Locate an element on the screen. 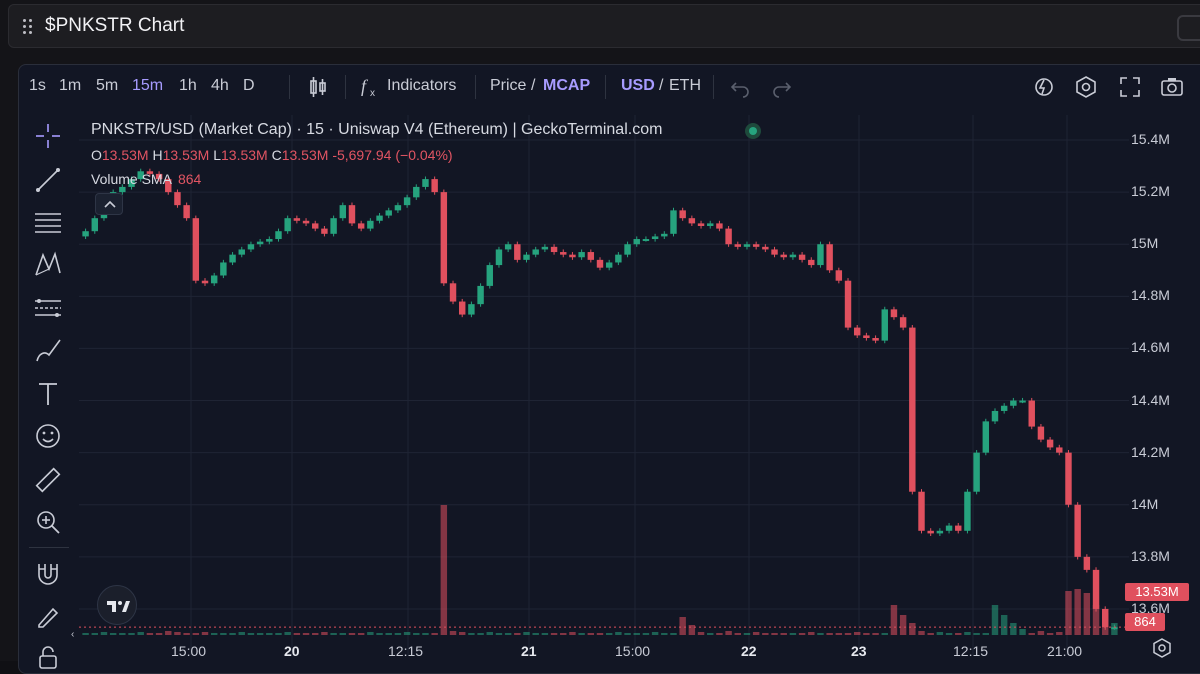  text-icon is located at coordinates (48, 394).